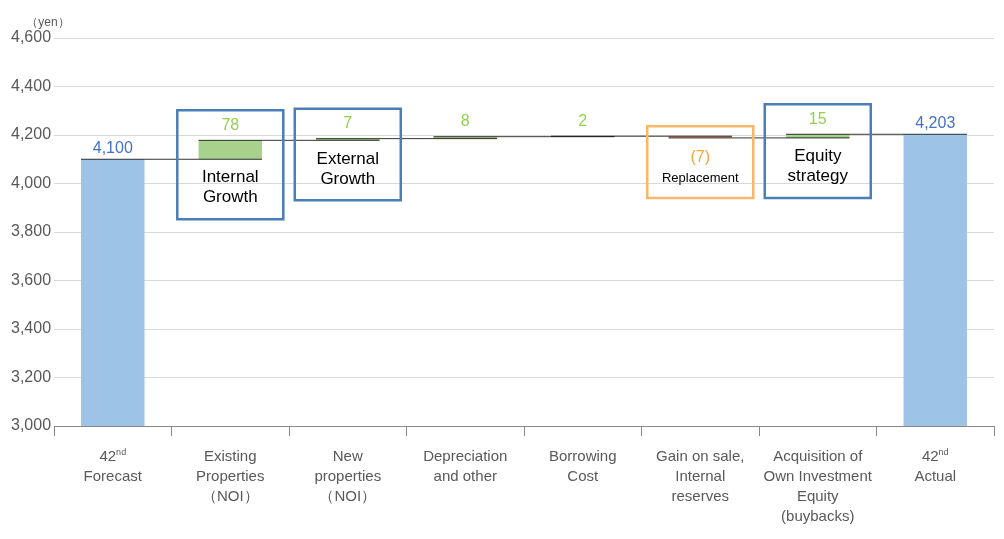 The height and width of the screenshot is (539, 1004). What do you see at coordinates (348, 475) in the screenshot?
I see `x-tick-label: New properties （NOI）` at bounding box center [348, 475].